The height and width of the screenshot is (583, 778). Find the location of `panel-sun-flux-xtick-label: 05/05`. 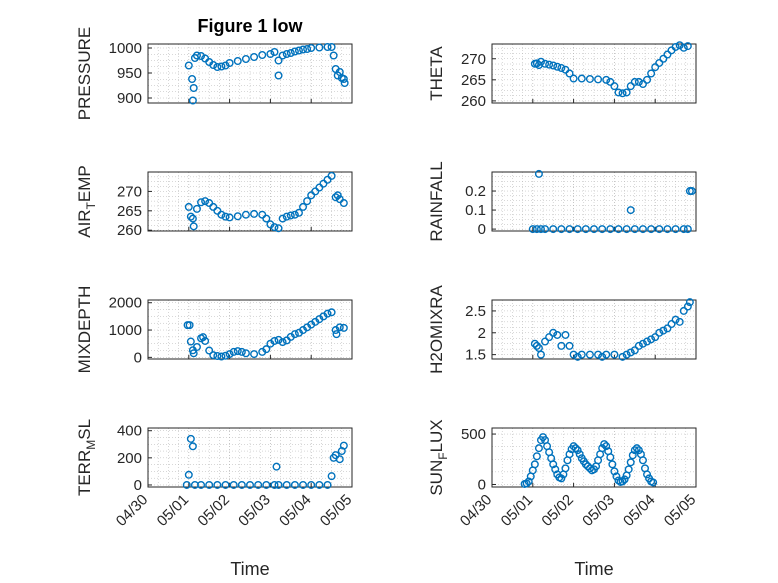

panel-sun-flux-xtick-label: 05/05 is located at coordinates (680, 510).